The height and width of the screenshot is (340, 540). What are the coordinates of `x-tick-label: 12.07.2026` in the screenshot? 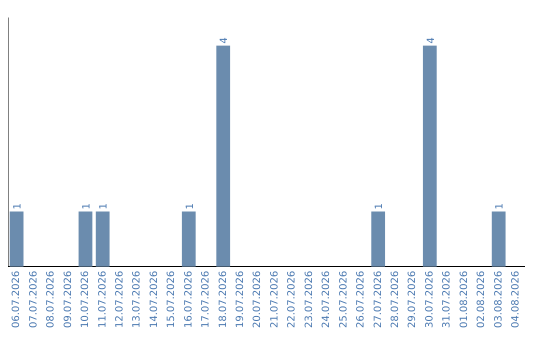 It's located at (120, 299).